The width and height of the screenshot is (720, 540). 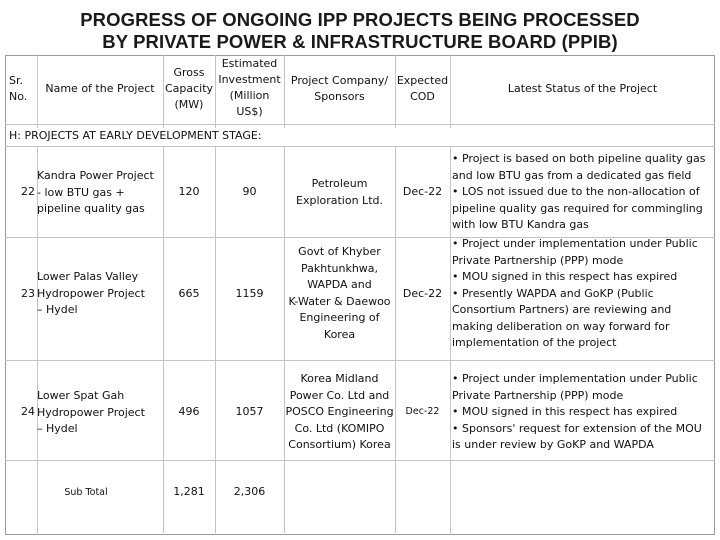 What do you see at coordinates (422, 191) in the screenshot?
I see `row-22-cod: Dec-22` at bounding box center [422, 191].